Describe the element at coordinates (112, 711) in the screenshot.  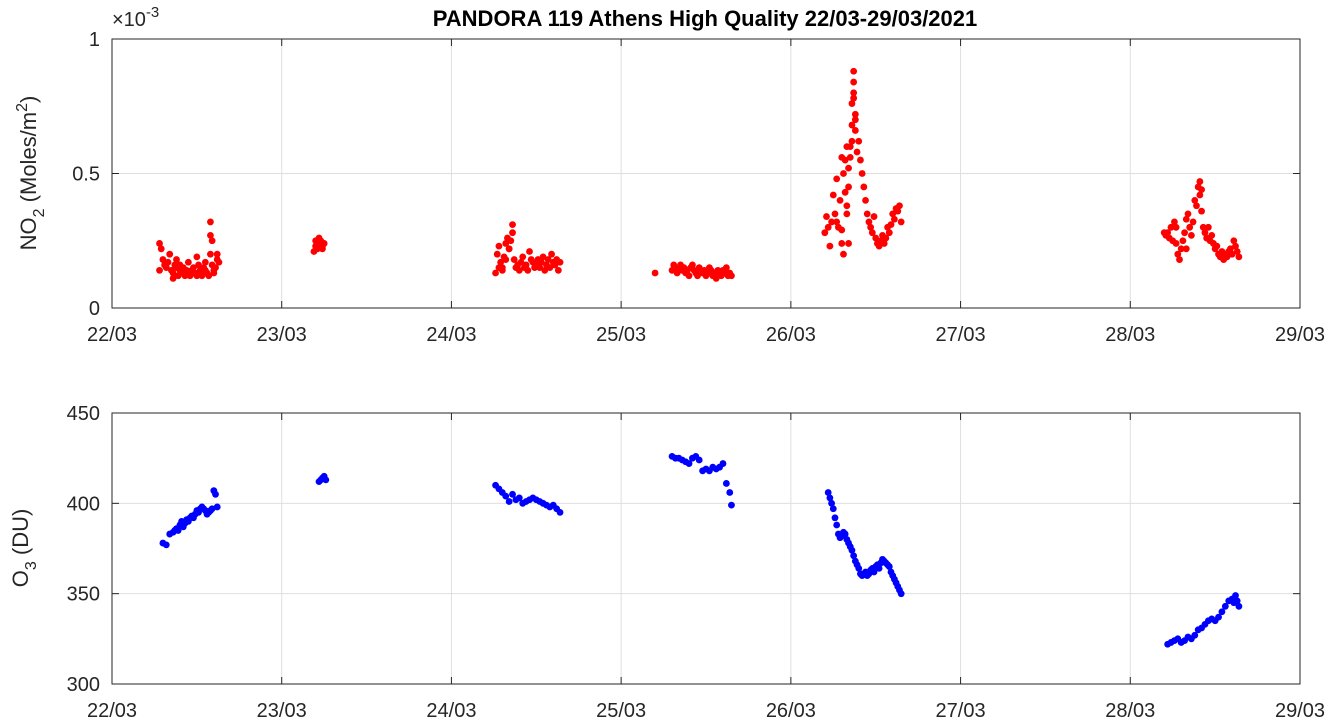
I see `o3-x-tick-label: 22/03` at that location.